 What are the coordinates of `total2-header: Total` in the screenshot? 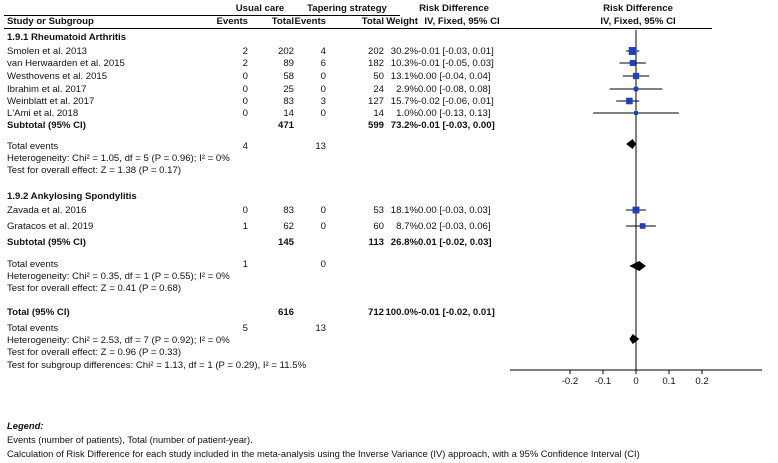 It's located at (372, 21).